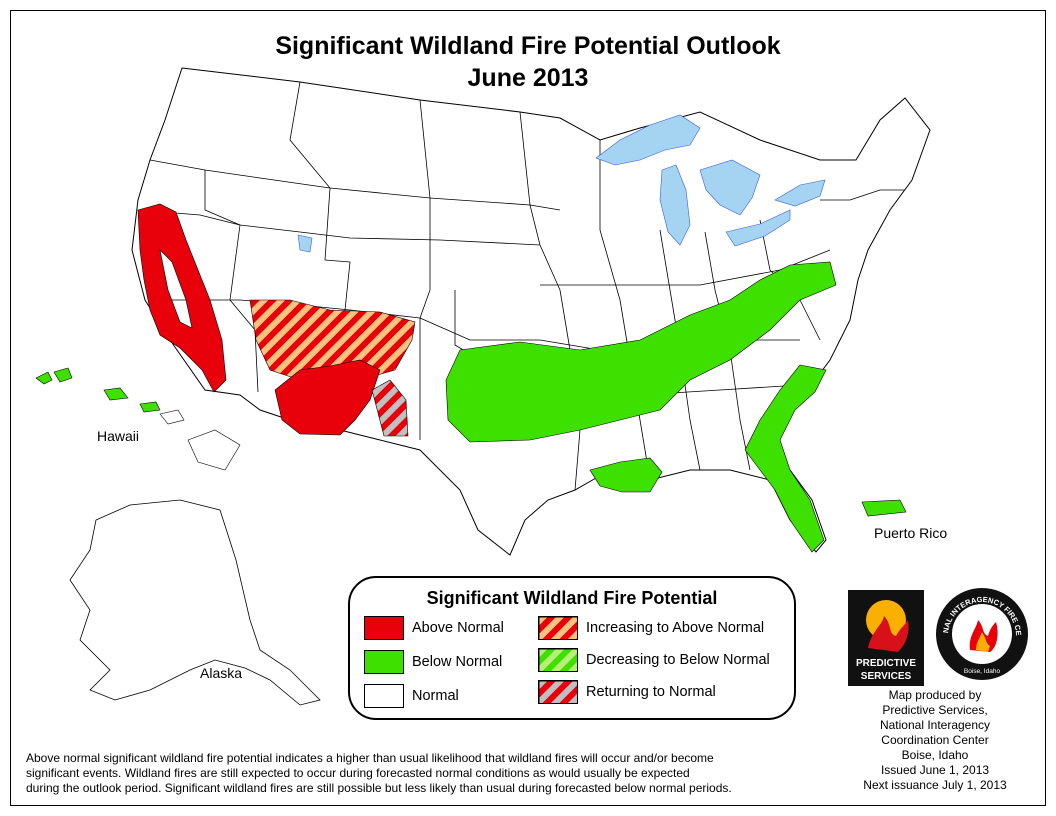 The width and height of the screenshot is (1056, 816). What do you see at coordinates (384, 696) in the screenshot?
I see `swatch-normal` at bounding box center [384, 696].